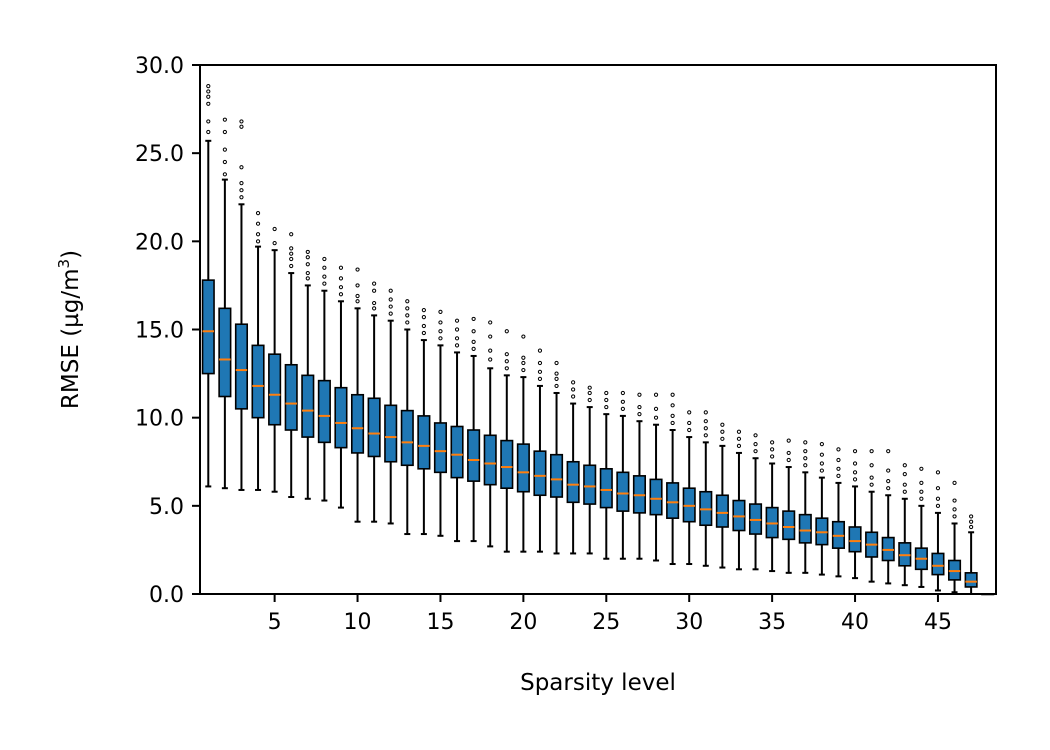 Image resolution: width=1050 pixels, height=750 pixels. Describe the element at coordinates (159, 331) in the screenshot. I see `y-tick-label: 15.0` at that location.